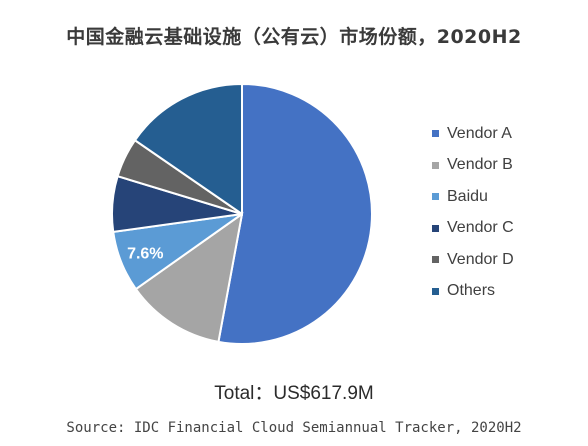 This screenshot has height=446, width=588. What do you see at coordinates (480, 259) in the screenshot?
I see `legend-label: Vendor D` at bounding box center [480, 259].